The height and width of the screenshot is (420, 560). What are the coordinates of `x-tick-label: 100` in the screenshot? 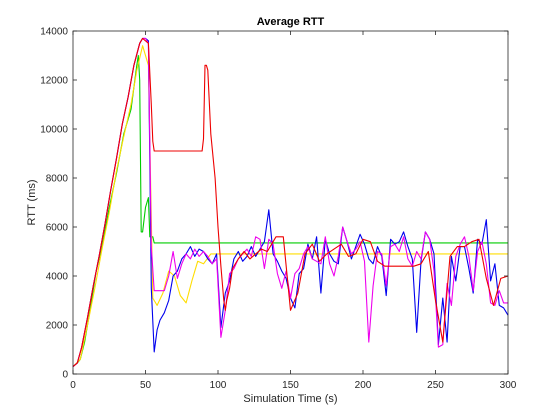 It's located at (218, 385).